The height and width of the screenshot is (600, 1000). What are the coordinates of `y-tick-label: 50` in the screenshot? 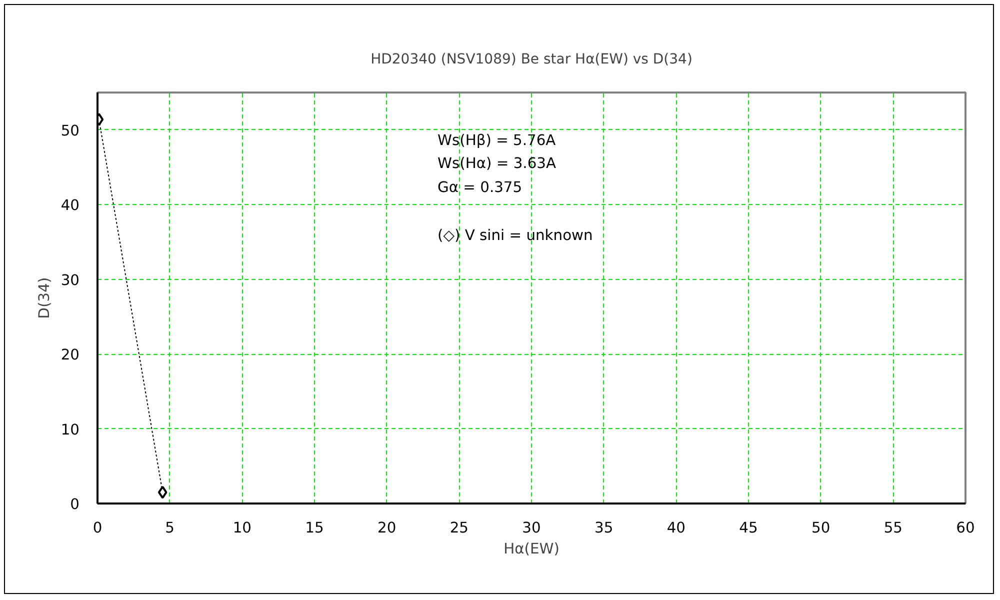 It's located at (70, 131).